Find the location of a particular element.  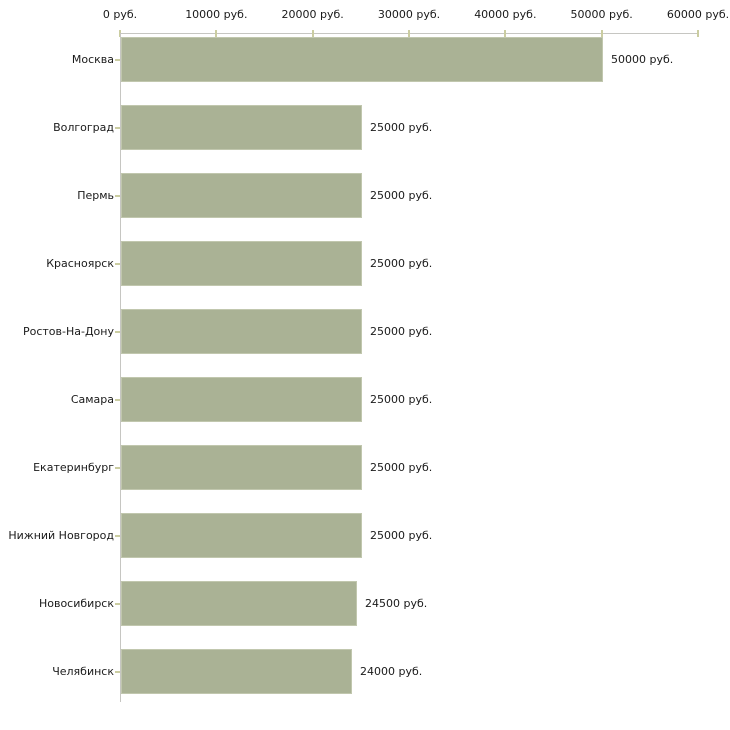

x-axis-tick-label: 50000 руб. is located at coordinates (601, 14).